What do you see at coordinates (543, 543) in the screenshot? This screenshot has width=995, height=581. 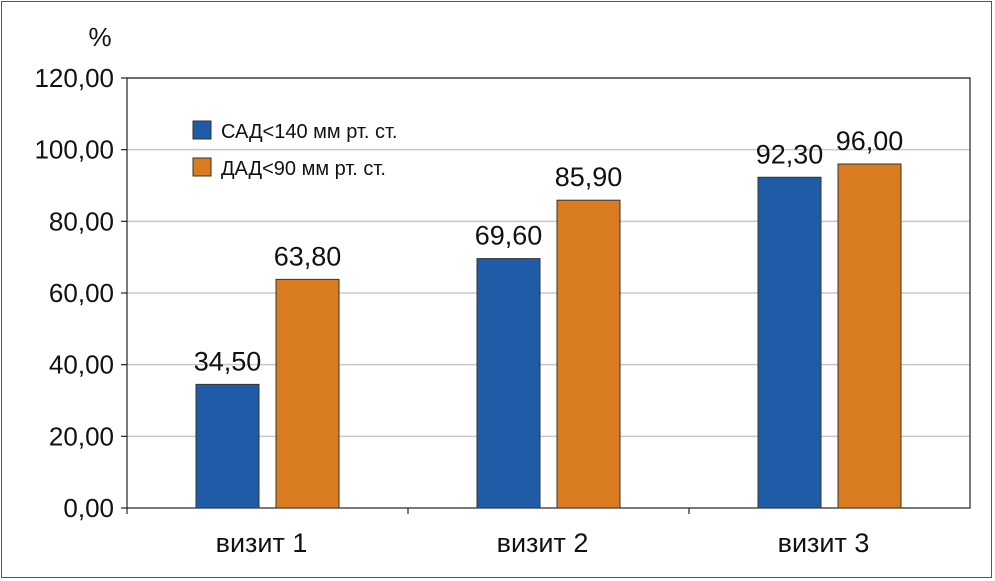 I see `x-tick-label: визит 2` at bounding box center [543, 543].